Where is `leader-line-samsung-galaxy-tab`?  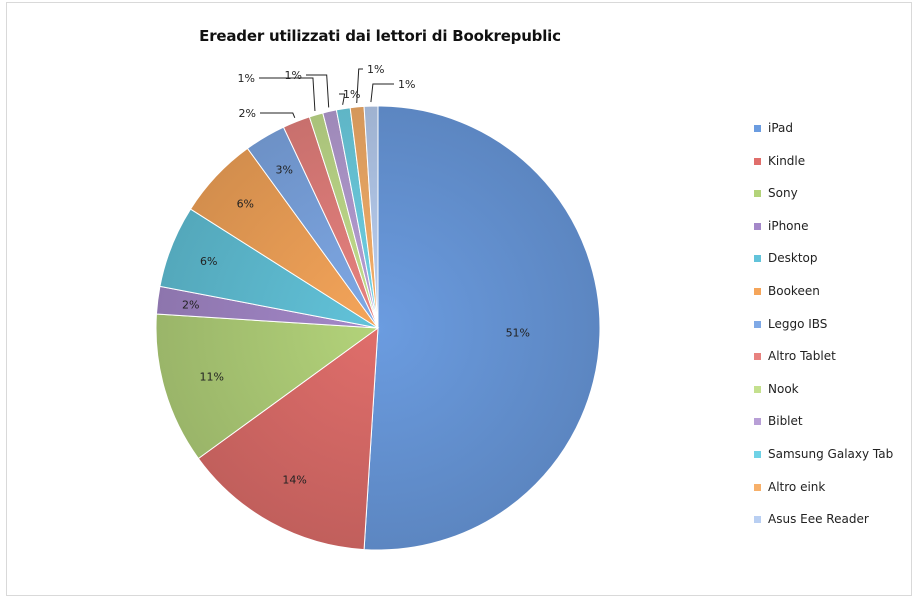 leader-line-samsung-galaxy-tab is located at coordinates (342, 99).